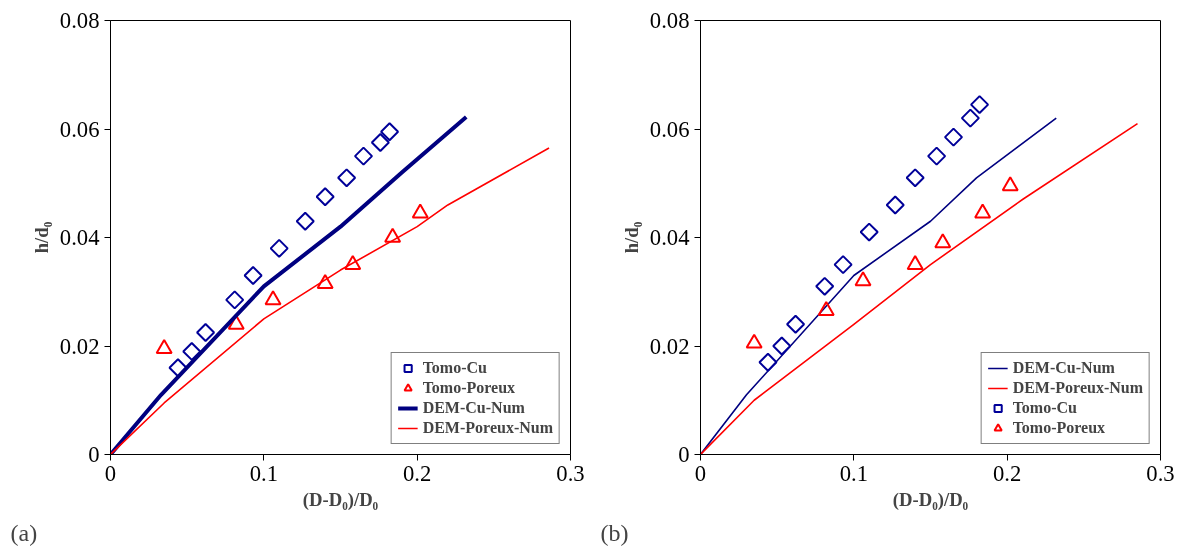  Describe the element at coordinates (24, 532) in the screenshot. I see `text: (a)` at that location.